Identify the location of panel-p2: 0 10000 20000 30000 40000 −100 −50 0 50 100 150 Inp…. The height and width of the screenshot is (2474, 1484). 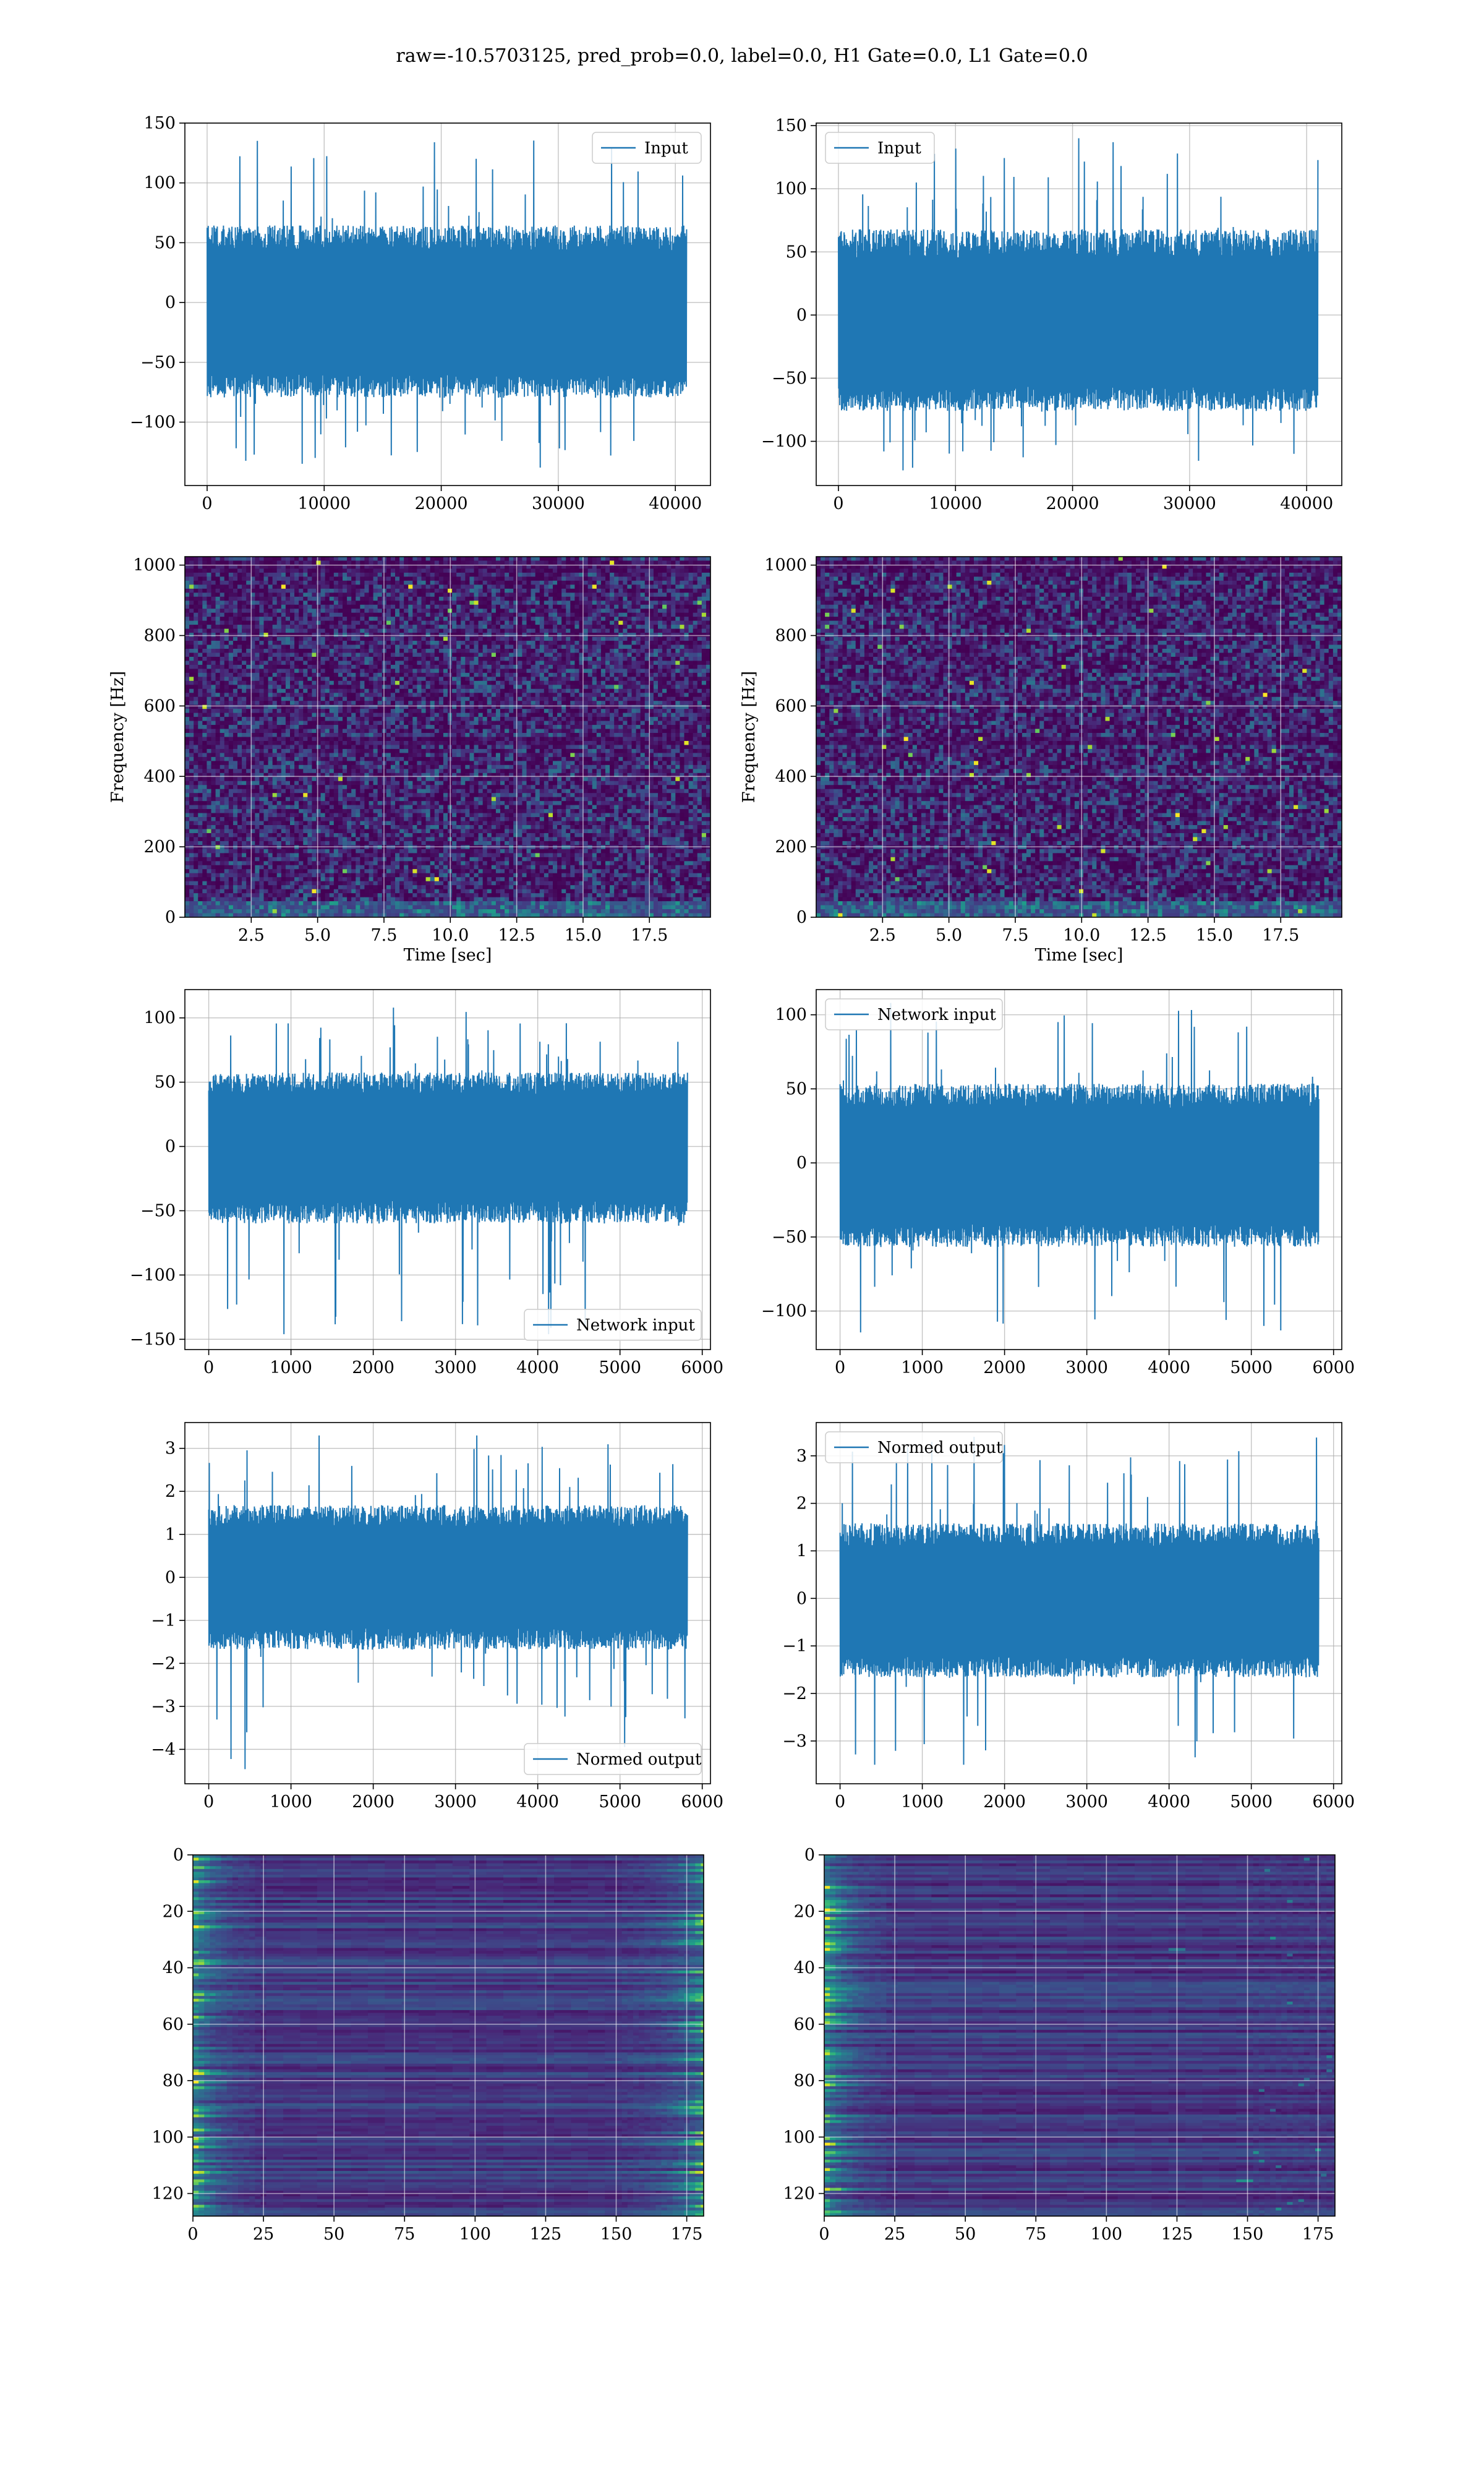
(1051, 314).